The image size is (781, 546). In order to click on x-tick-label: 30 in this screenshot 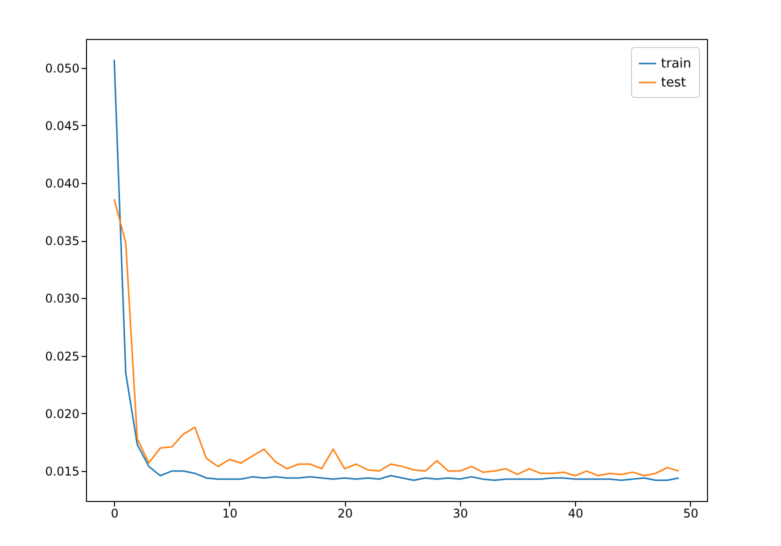, I will do `click(460, 513)`.